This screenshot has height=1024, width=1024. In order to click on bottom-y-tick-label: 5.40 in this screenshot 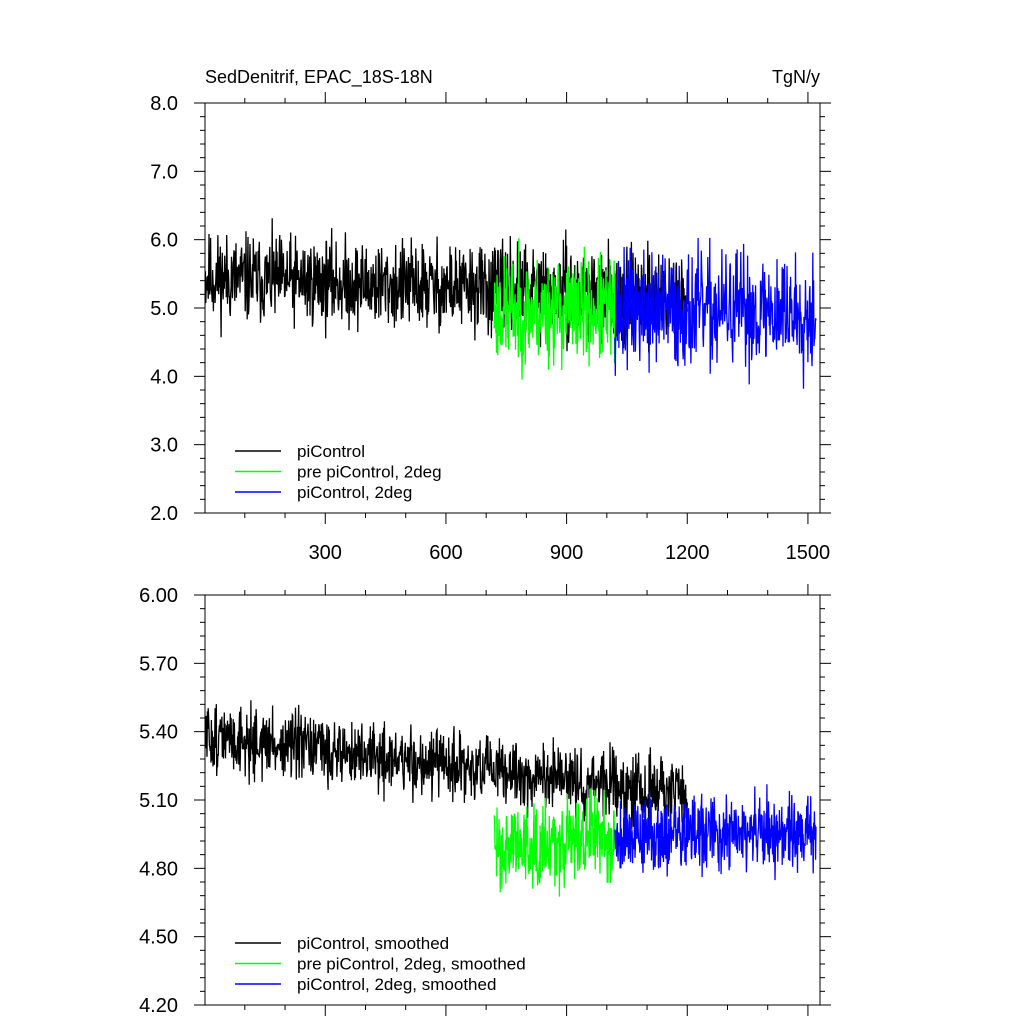, I will do `click(158, 733)`.